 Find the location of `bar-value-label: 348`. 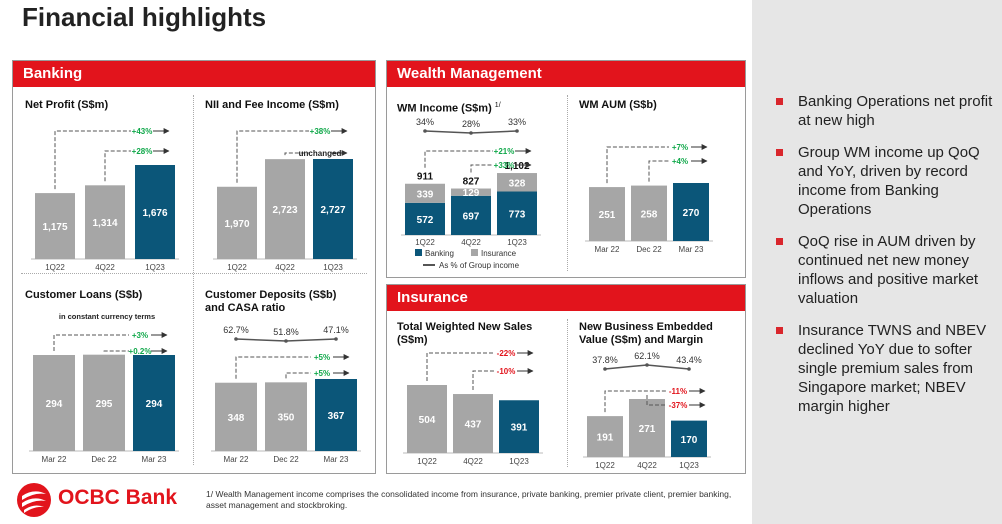

bar-value-label: 348 is located at coordinates (236, 418).